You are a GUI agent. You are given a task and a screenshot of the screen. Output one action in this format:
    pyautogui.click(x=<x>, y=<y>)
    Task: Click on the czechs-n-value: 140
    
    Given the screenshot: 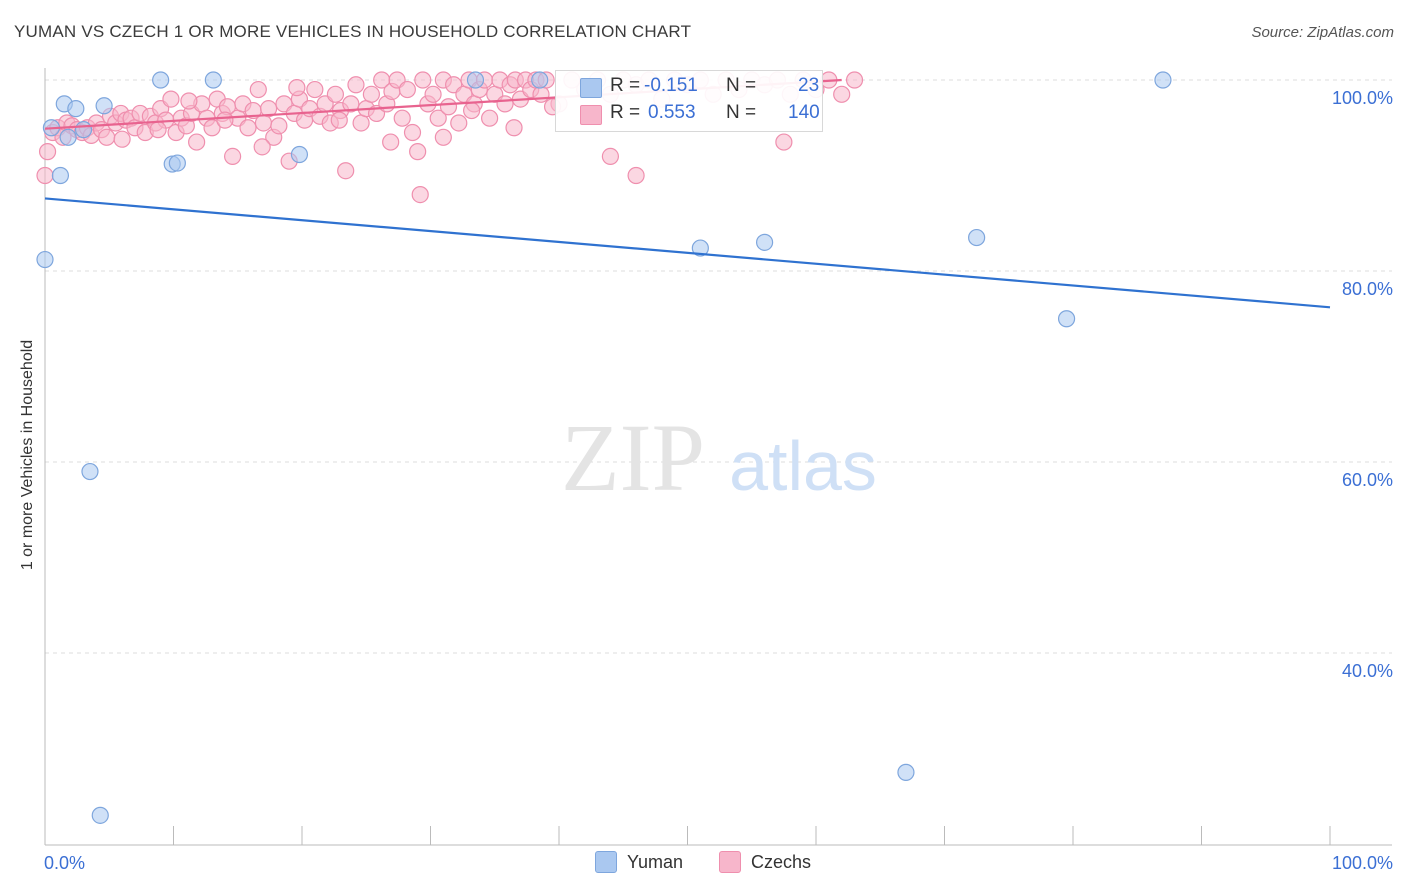 What is the action you would take?
    pyautogui.click(x=804, y=112)
    